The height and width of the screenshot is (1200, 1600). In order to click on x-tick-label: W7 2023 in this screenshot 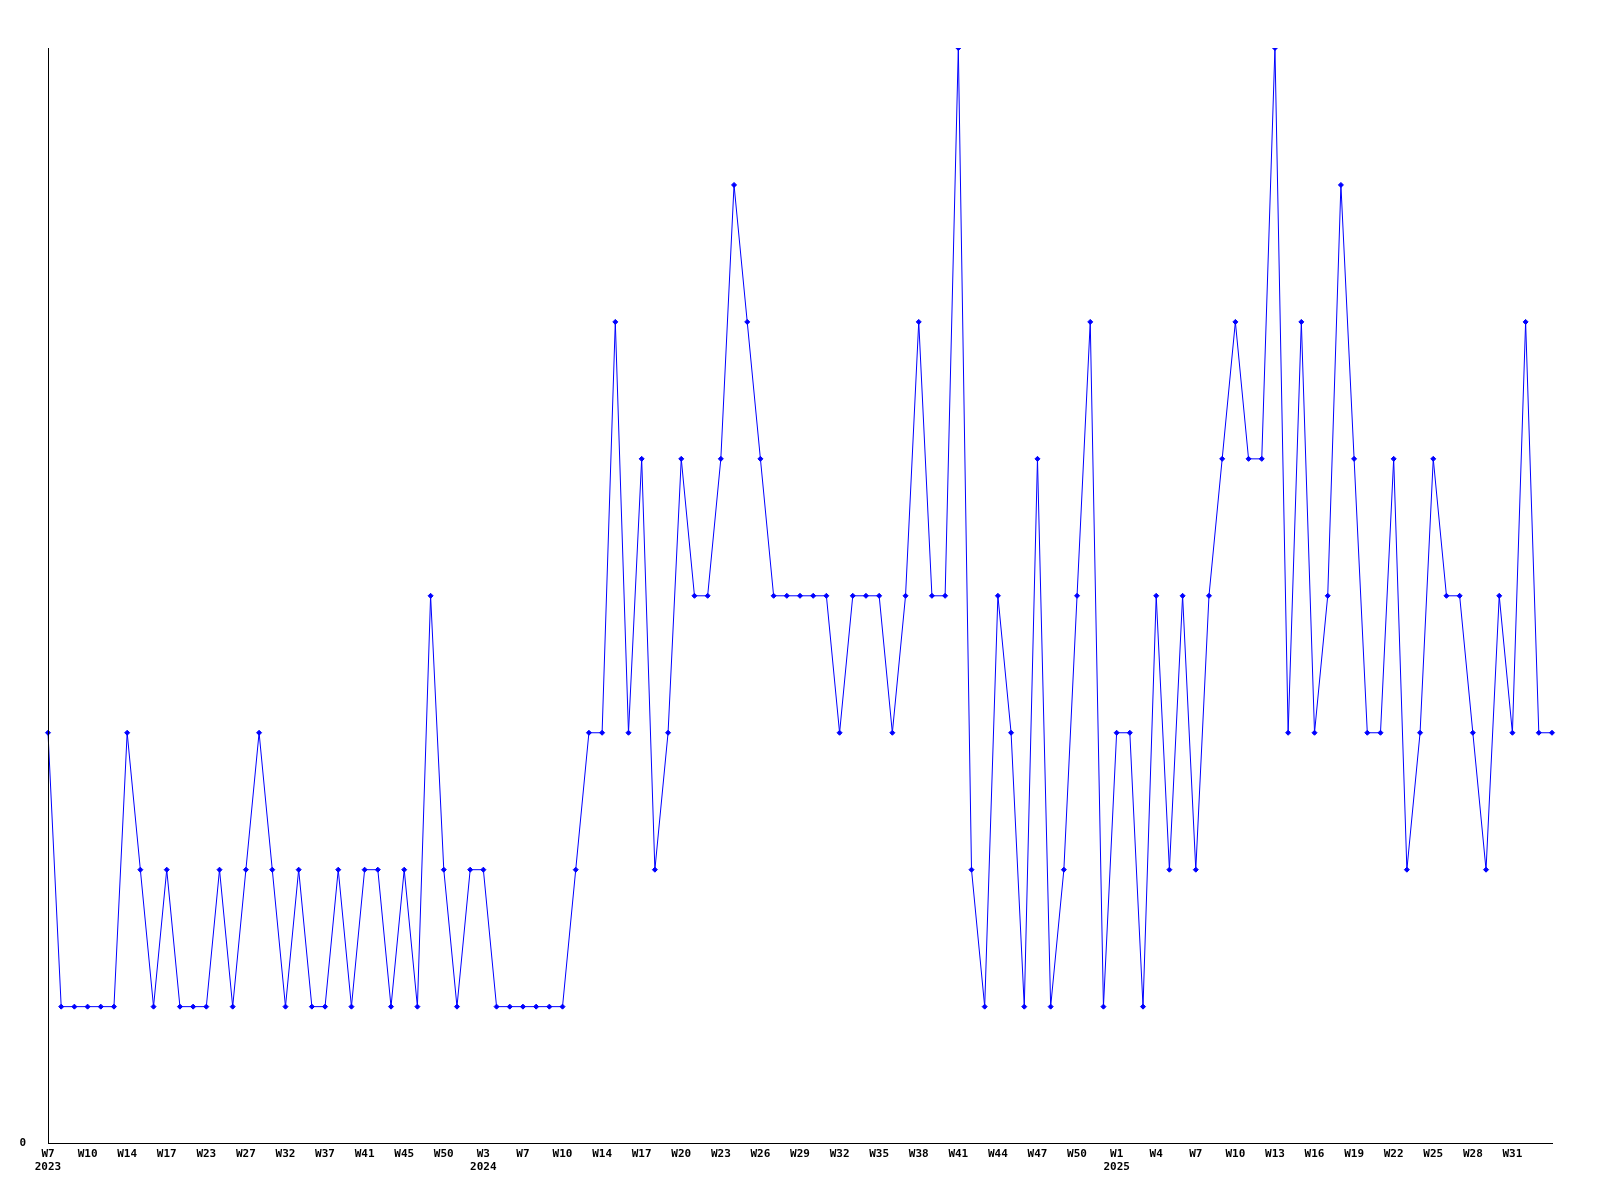, I will do `click(48, 1160)`.